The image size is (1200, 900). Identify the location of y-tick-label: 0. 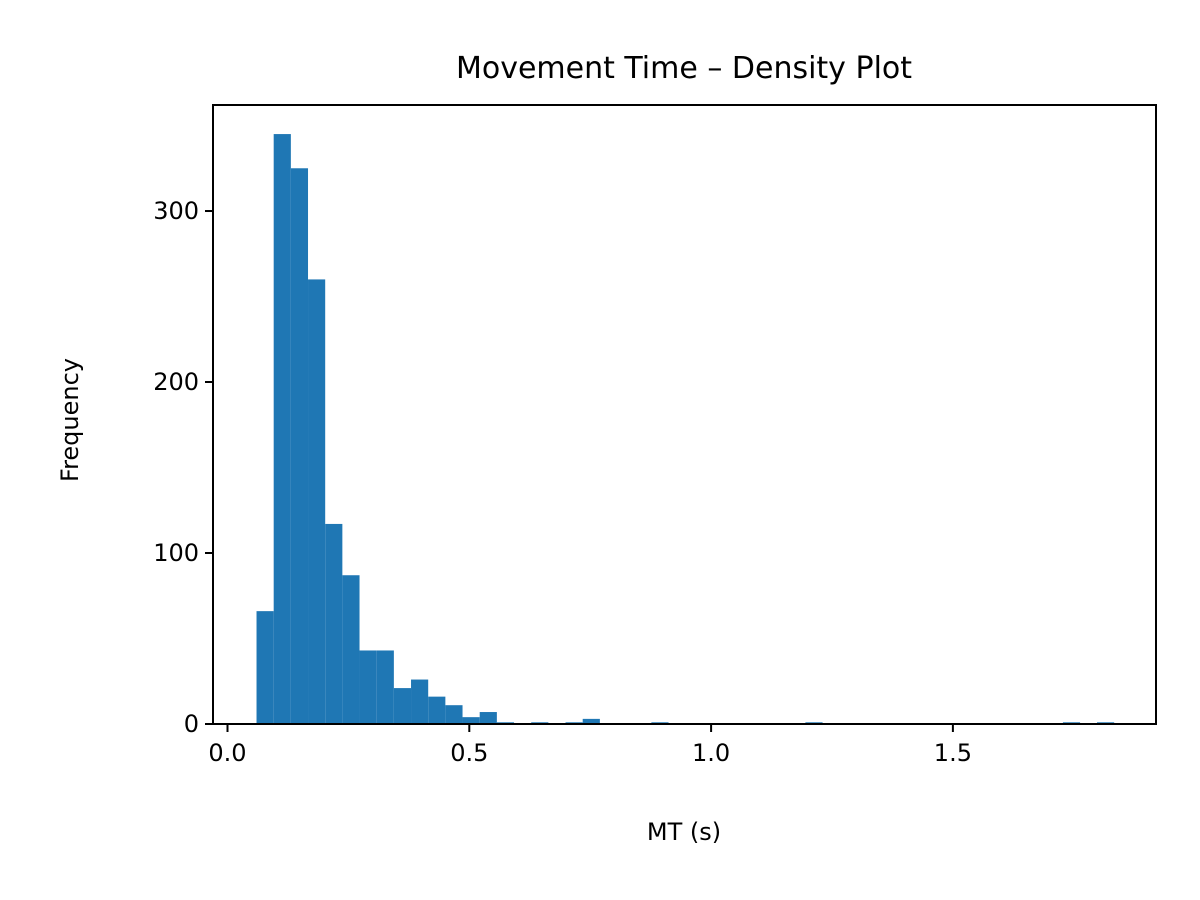
(191, 724).